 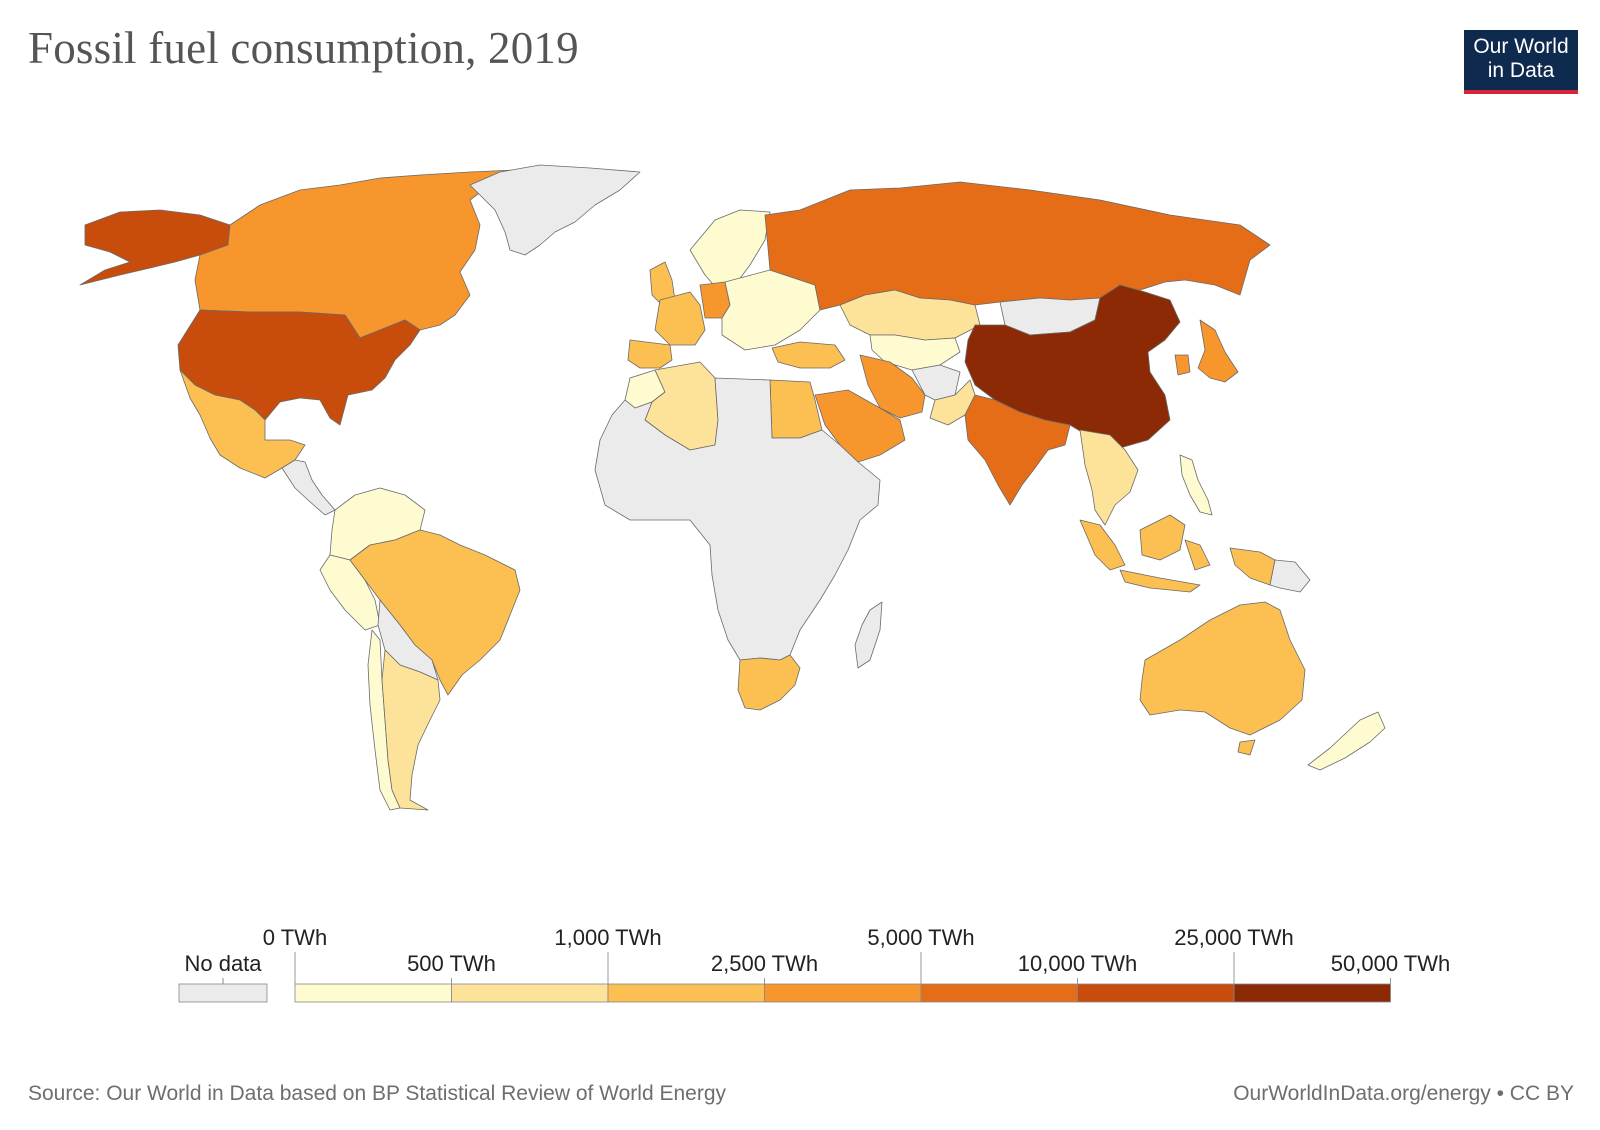 What do you see at coordinates (650, 354) in the screenshot?
I see `country-spain` at bounding box center [650, 354].